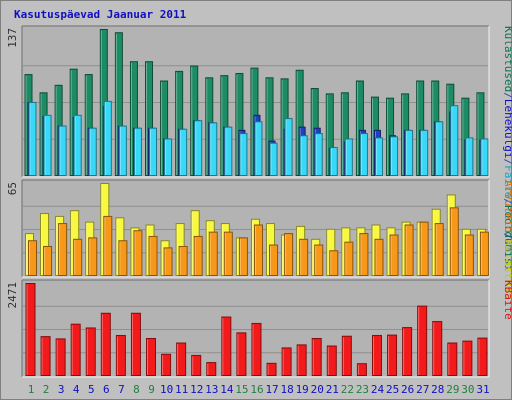 This screenshot has height=400, width=512. Describe the element at coordinates (507, 270) in the screenshot. I see `legend-entry: Külastusi` at that location.